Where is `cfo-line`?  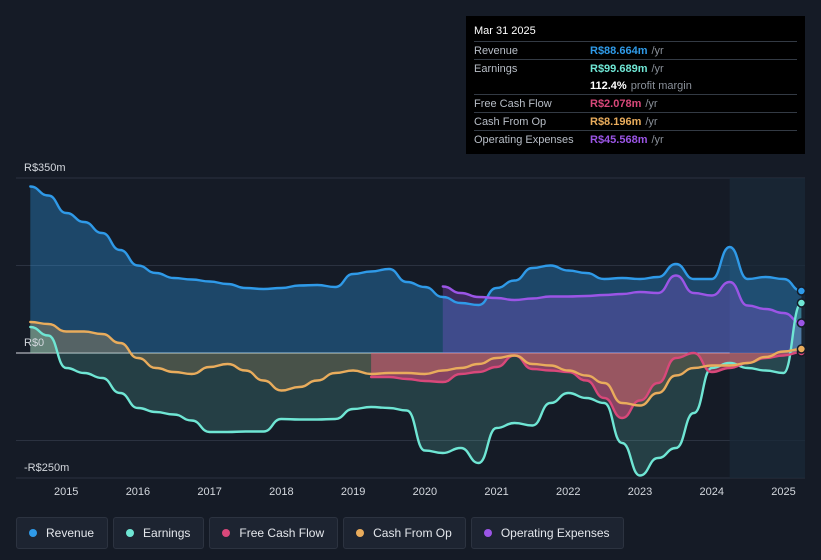 cfo-line is located at coordinates (416, 363).